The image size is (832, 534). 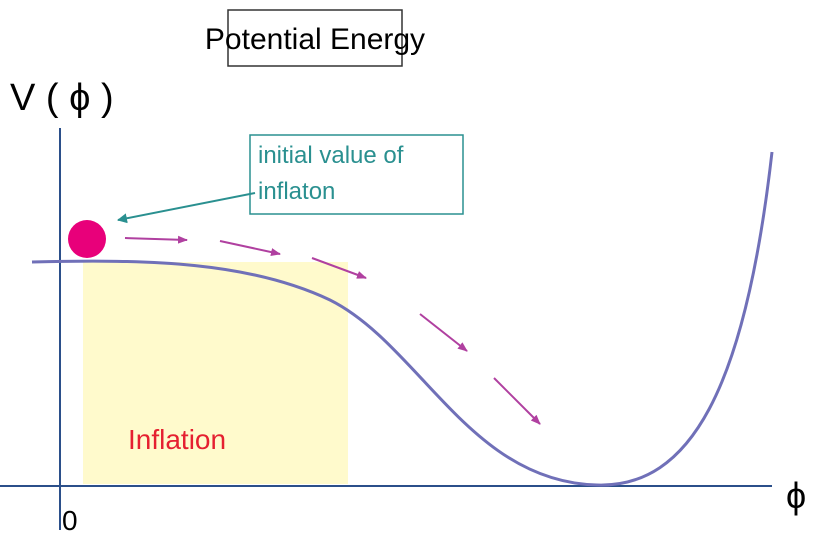 I want to click on origin-label: 0, so click(x=70, y=519).